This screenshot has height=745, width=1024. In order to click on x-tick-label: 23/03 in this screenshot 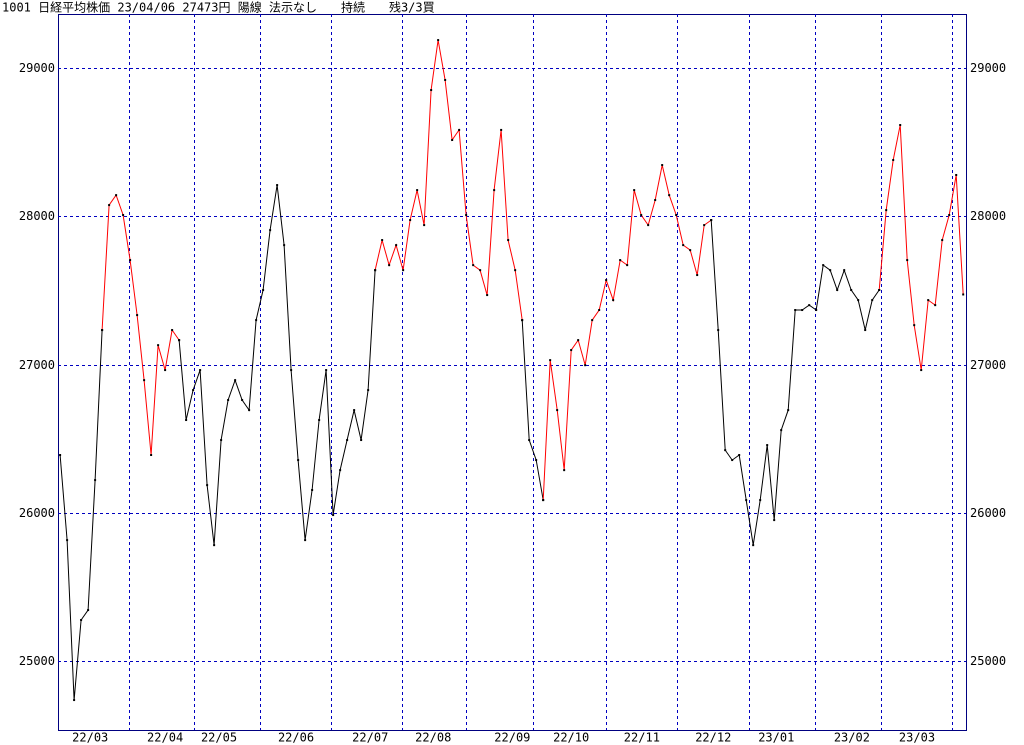, I will do `click(917, 738)`.